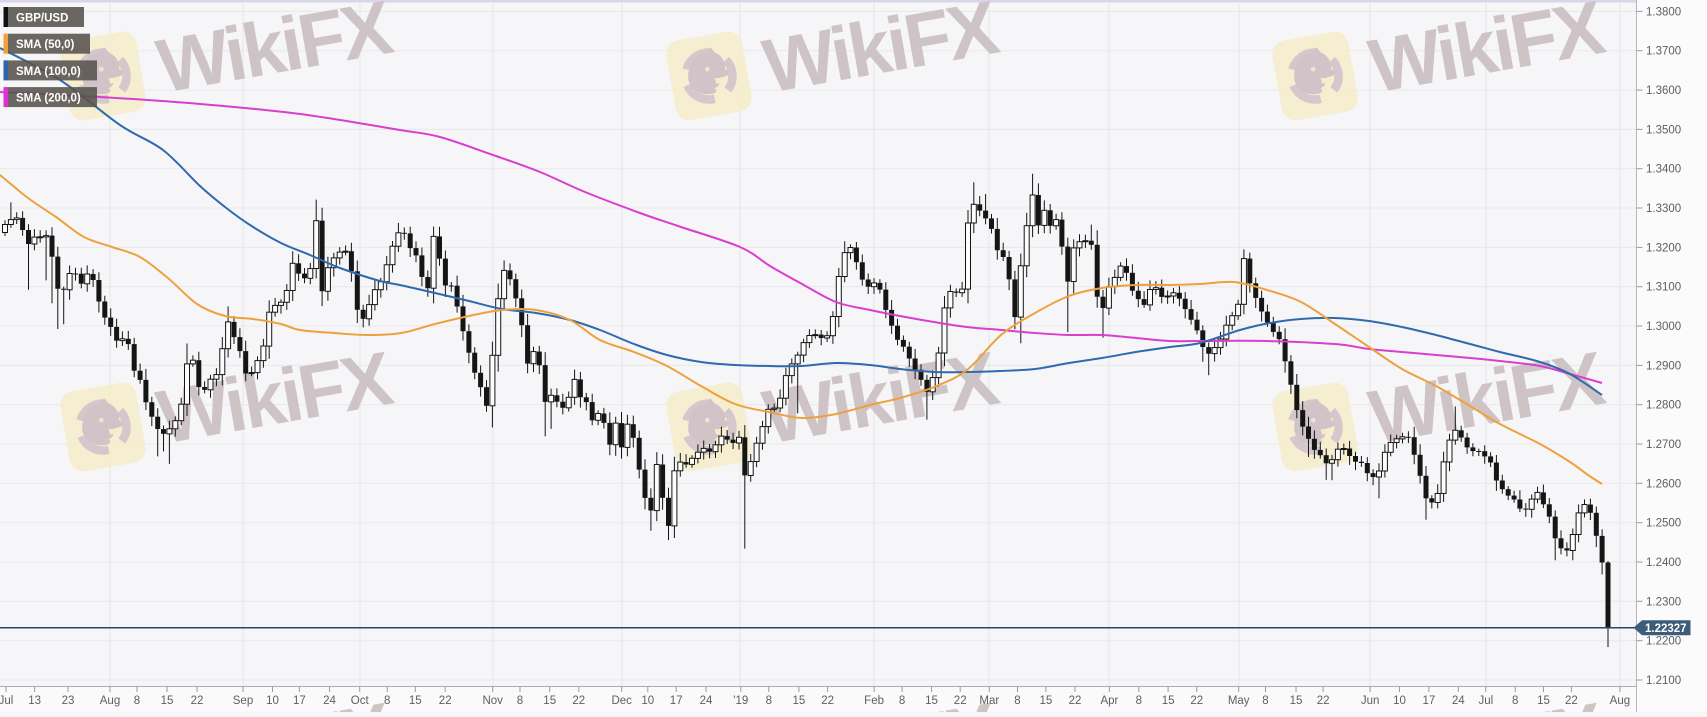  I want to click on svg-text: May, so click(1239, 701).